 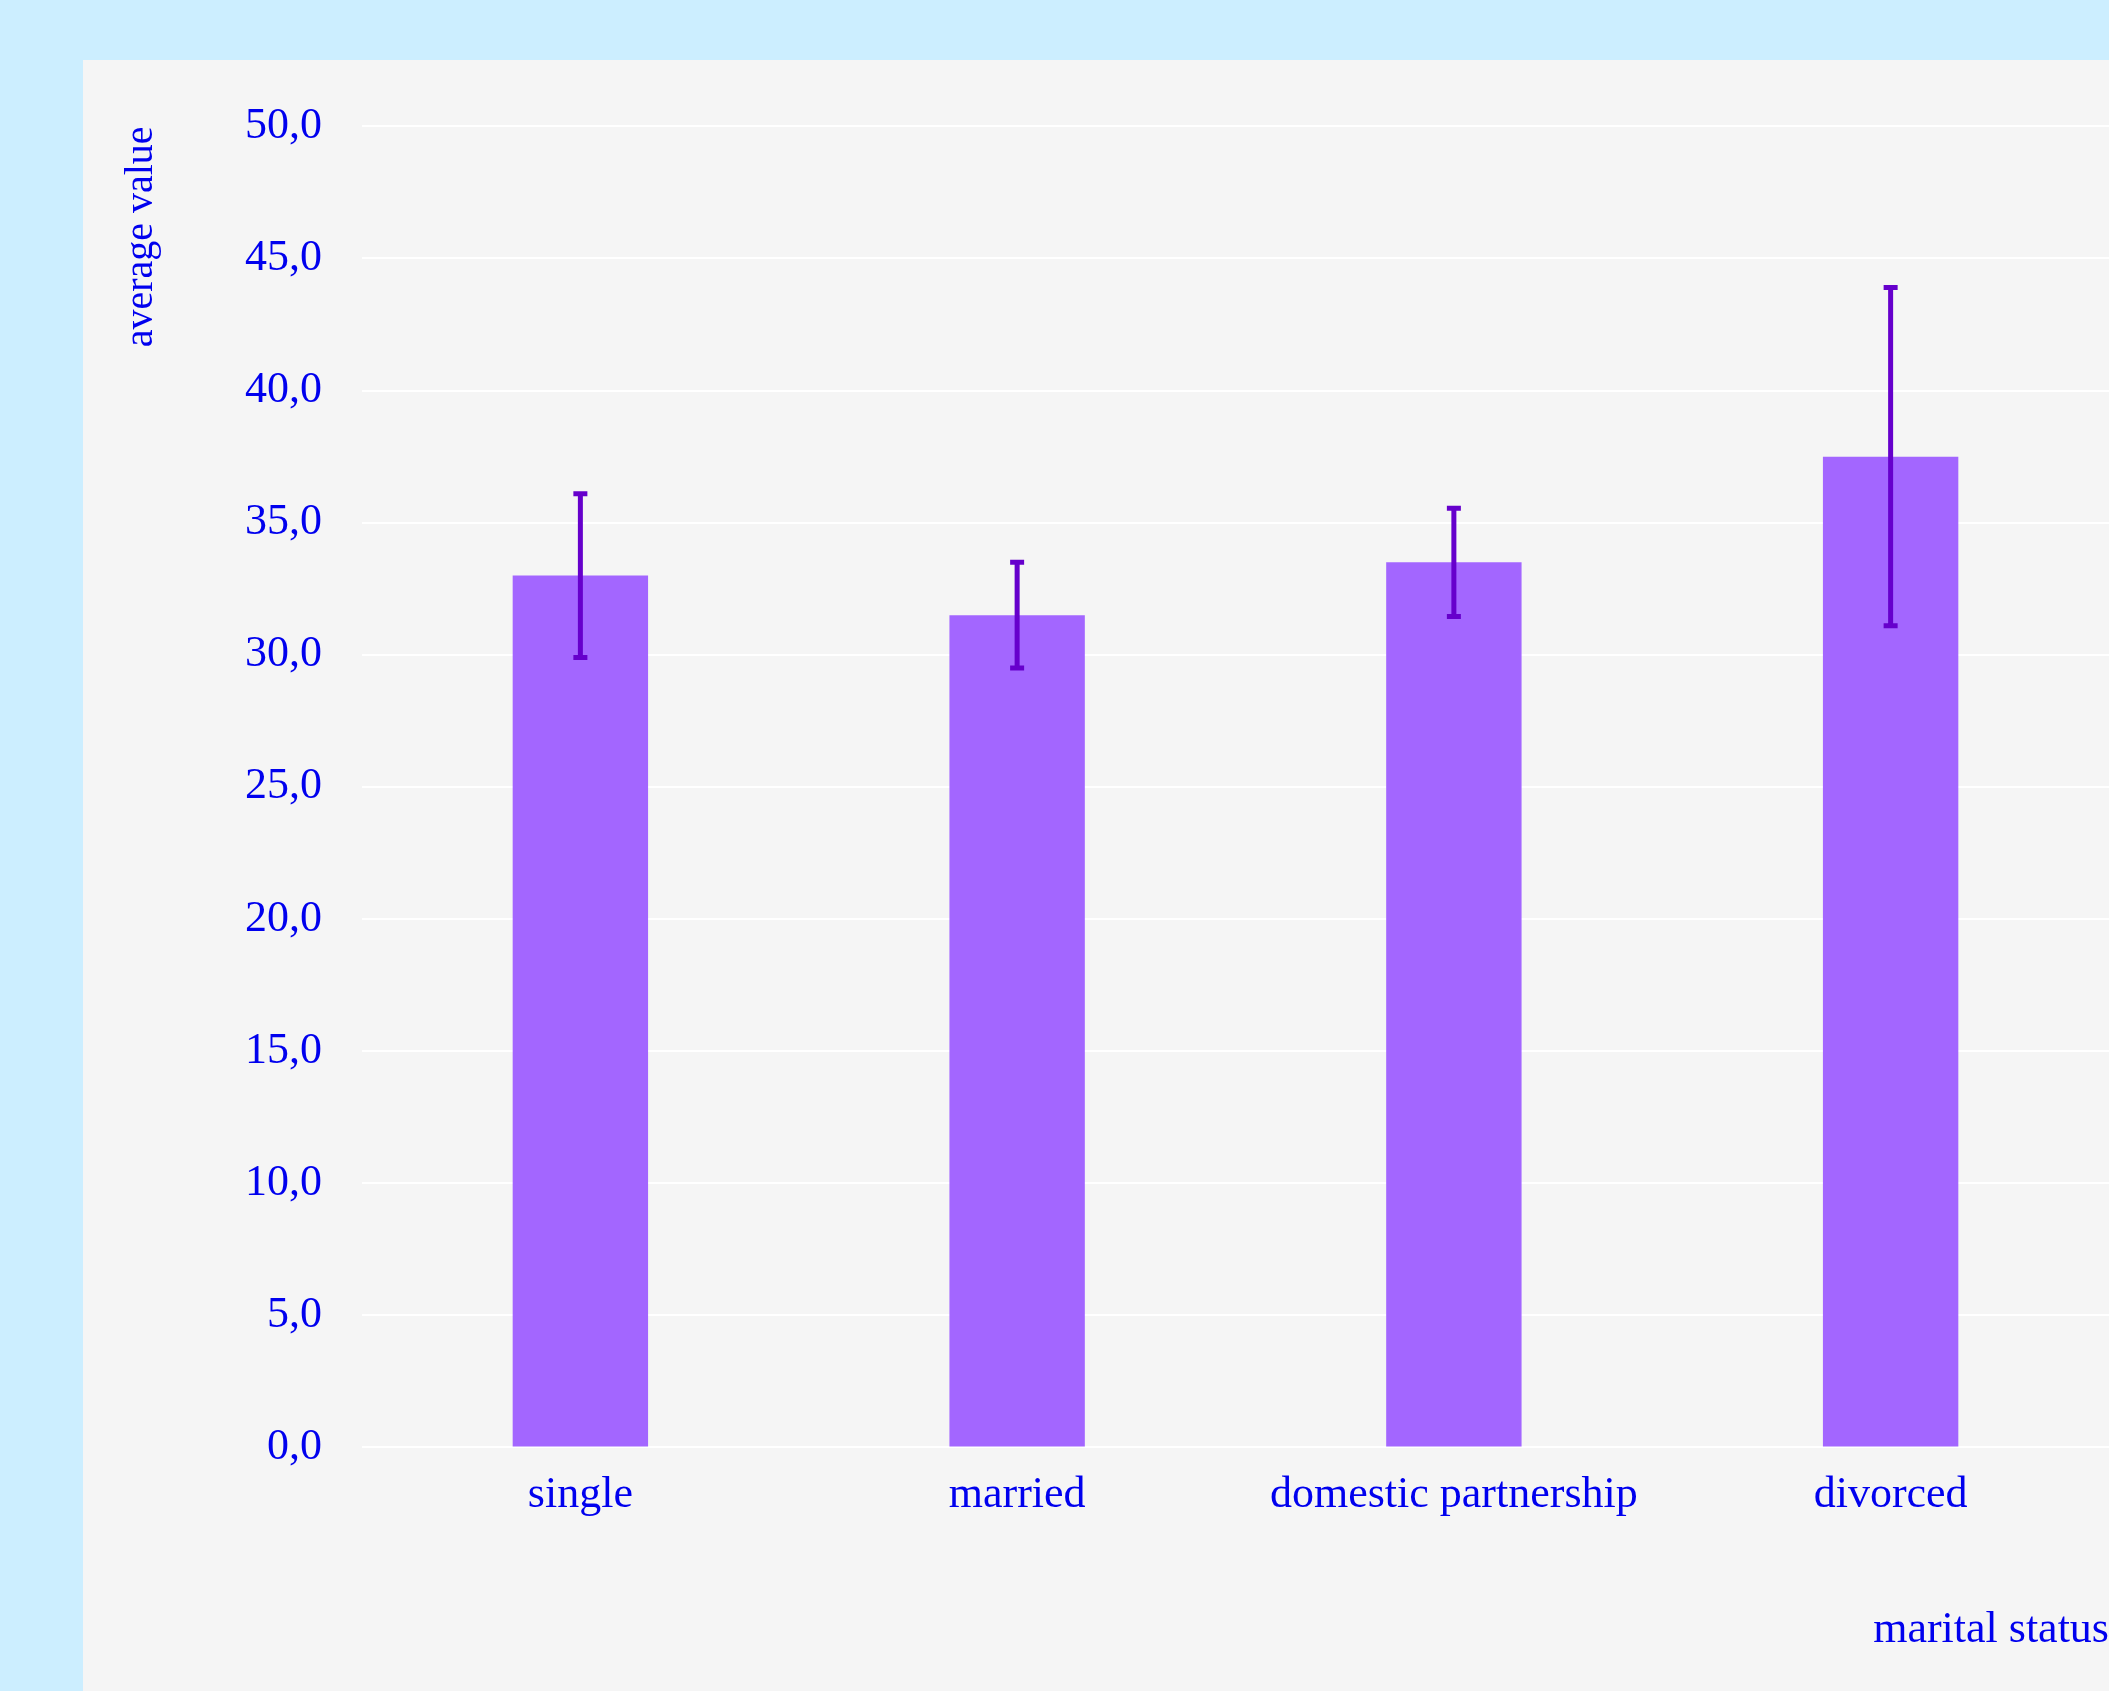 What do you see at coordinates (283, 652) in the screenshot?
I see `y-tick-label: 30,0` at bounding box center [283, 652].